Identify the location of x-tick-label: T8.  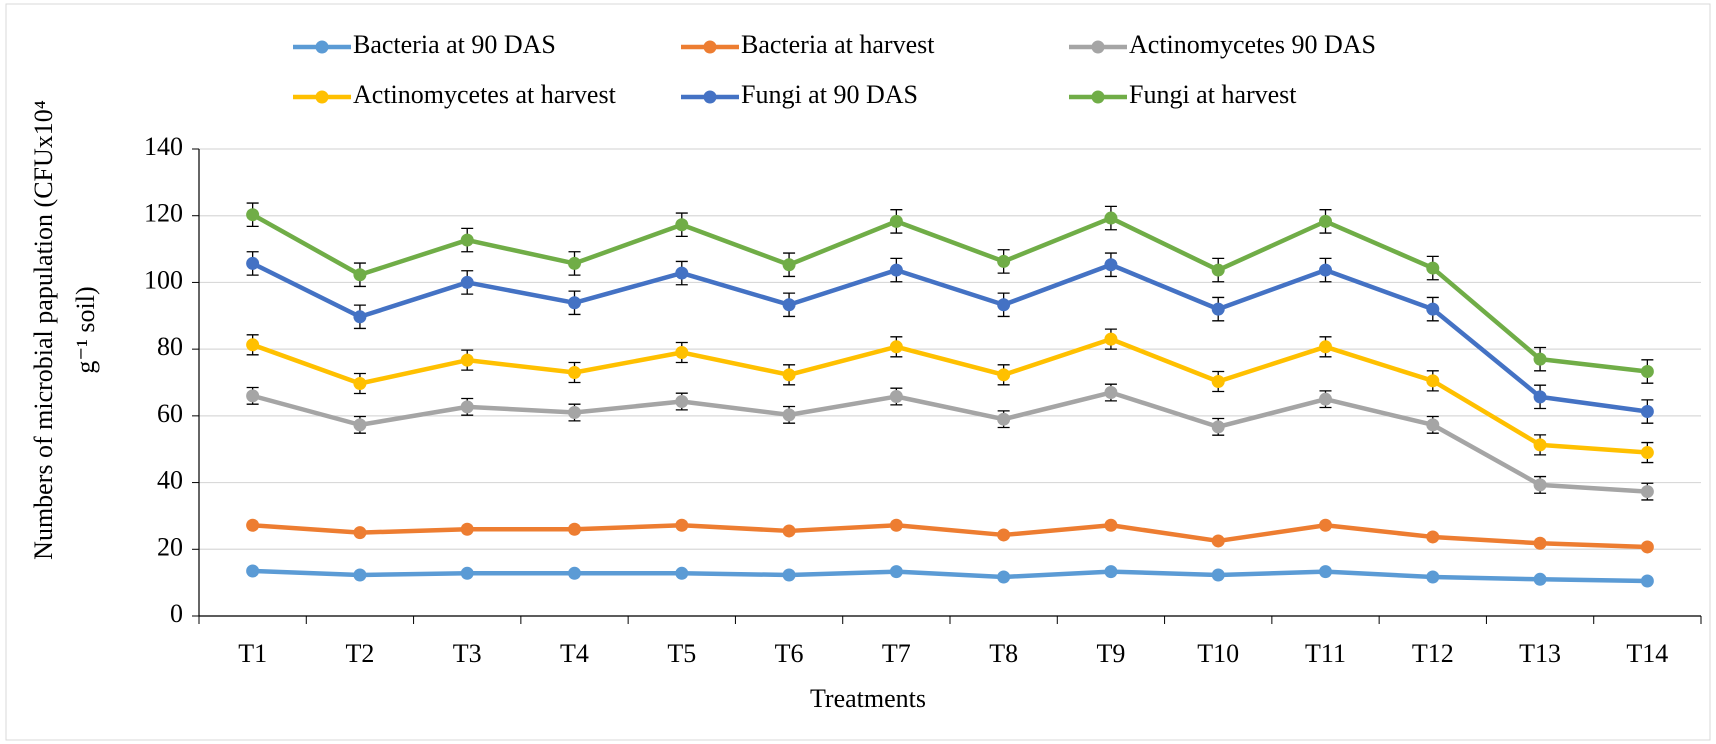
(1003, 653).